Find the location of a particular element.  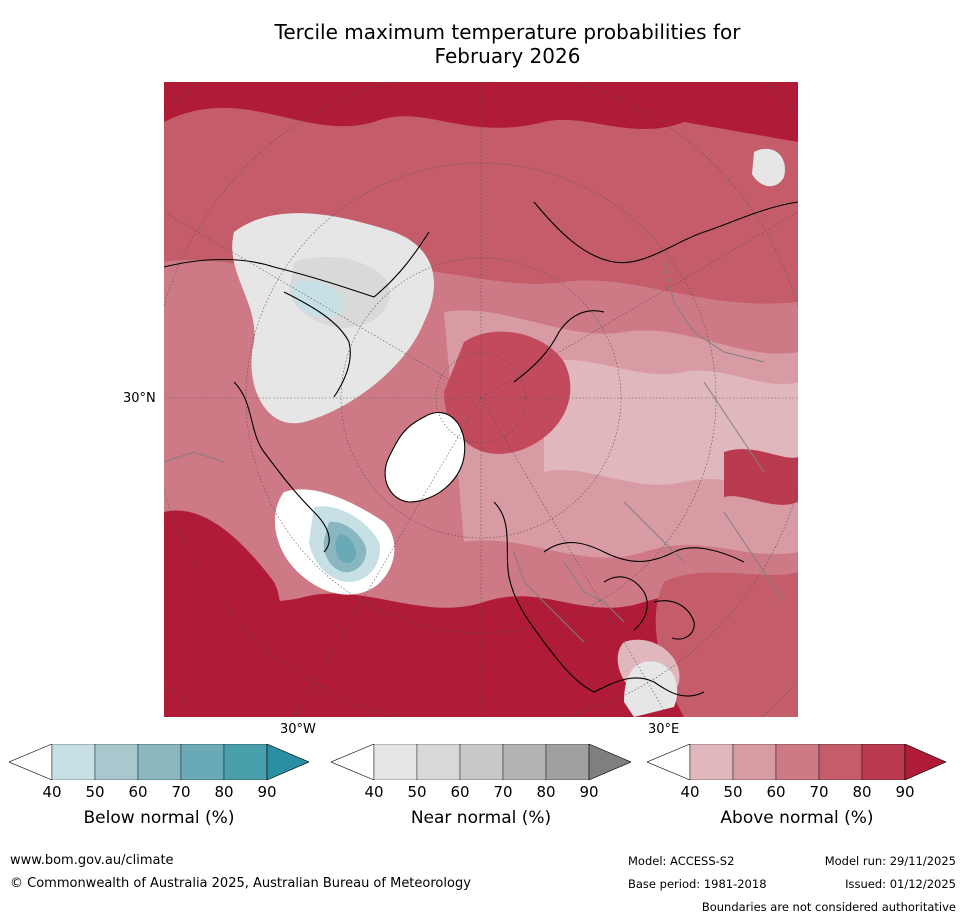

tick-above-60: 60 is located at coordinates (776, 792).